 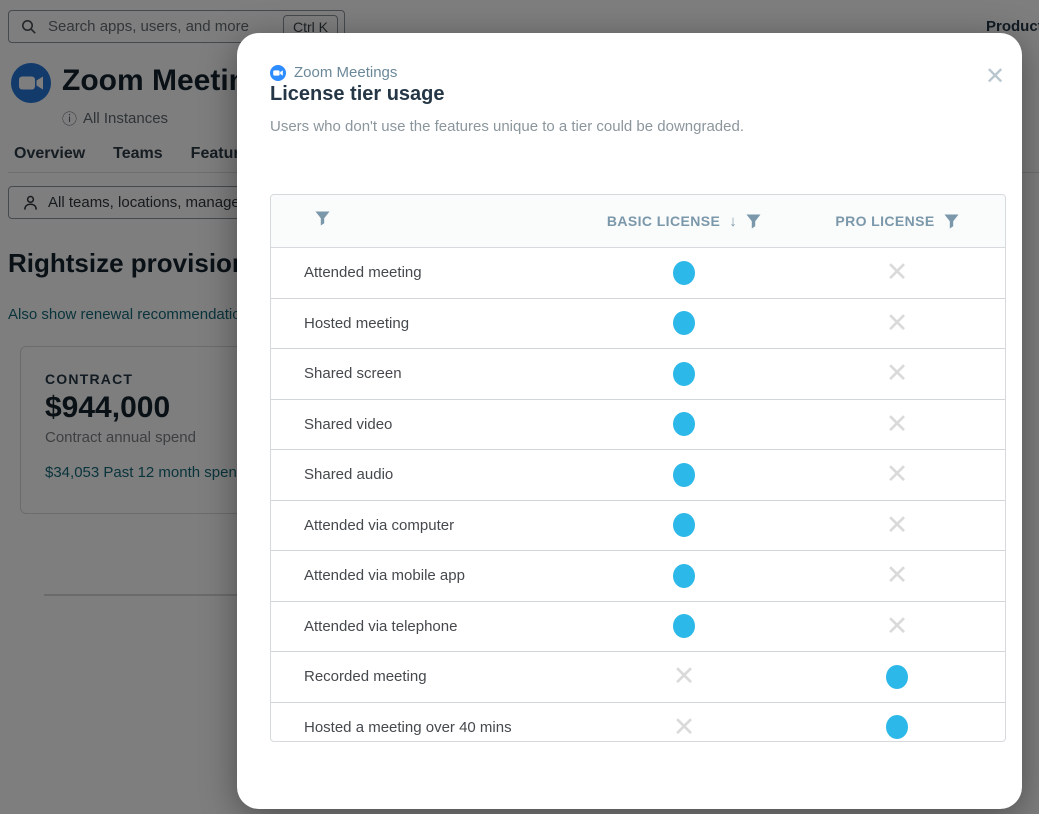 What do you see at coordinates (425, 221) in the screenshot?
I see `feature-column-header` at bounding box center [425, 221].